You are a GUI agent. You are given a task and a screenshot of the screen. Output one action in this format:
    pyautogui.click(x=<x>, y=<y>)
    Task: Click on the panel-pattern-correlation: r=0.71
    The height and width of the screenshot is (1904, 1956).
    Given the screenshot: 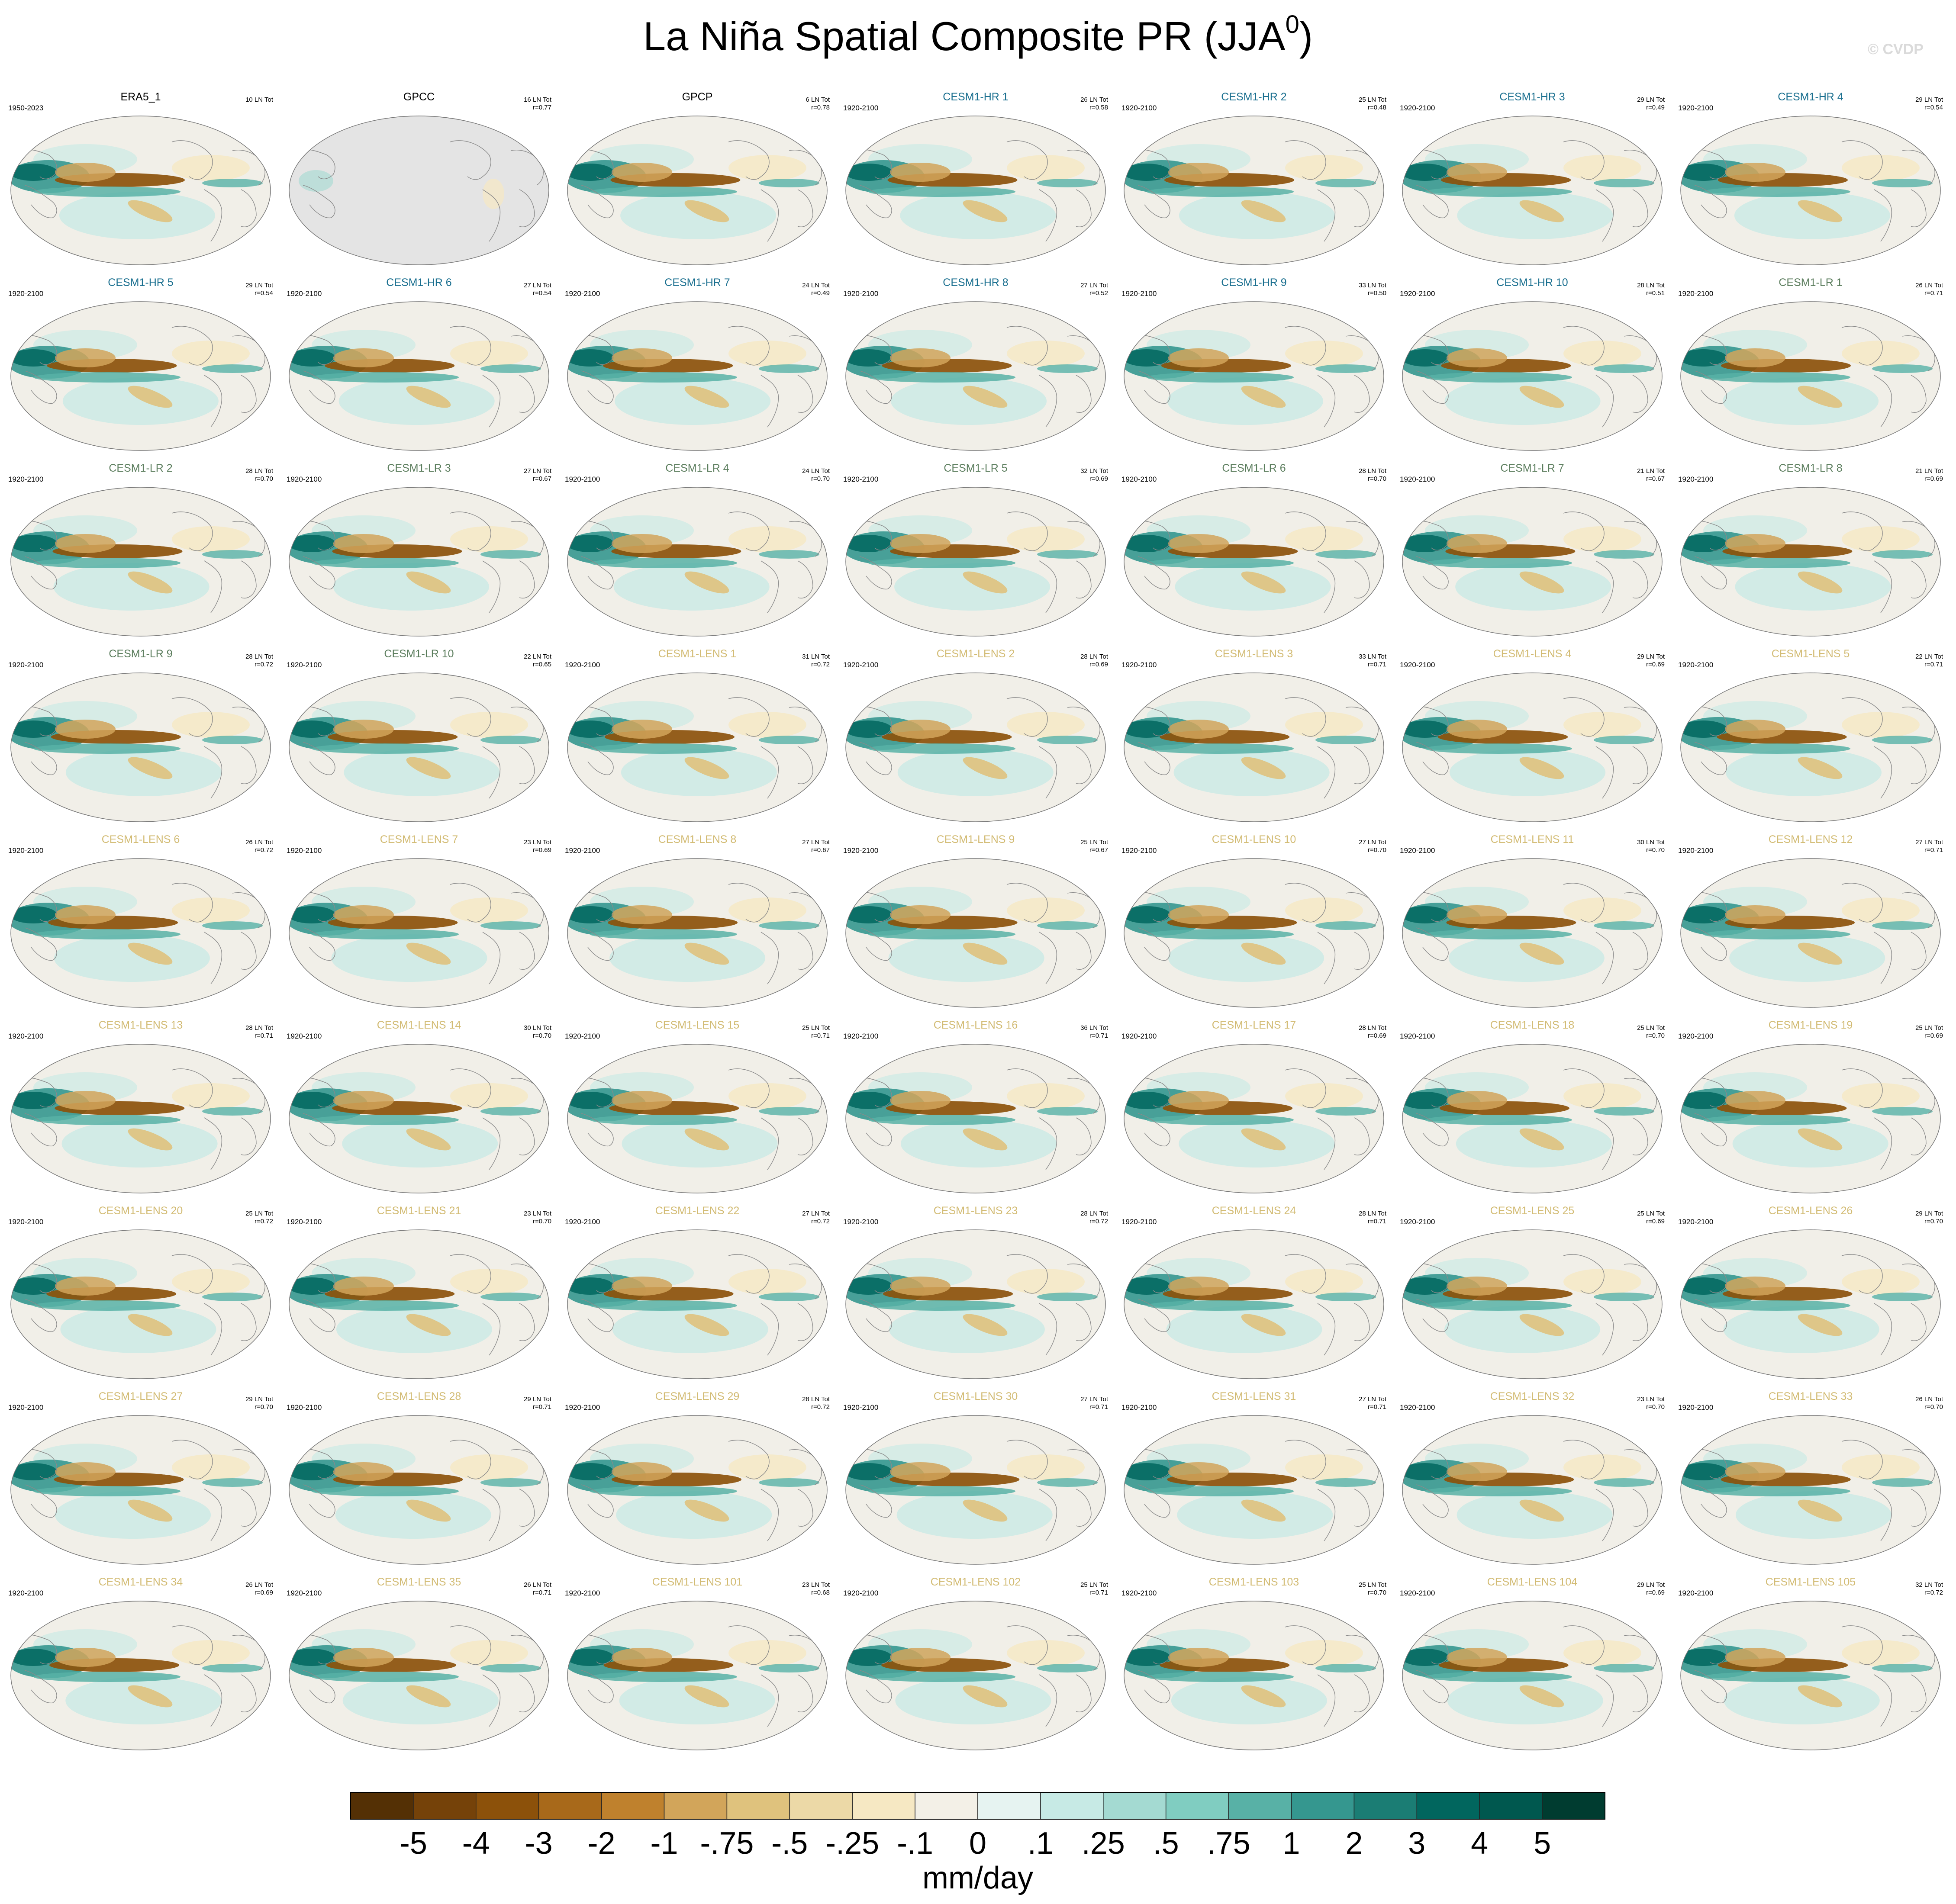 What is the action you would take?
    pyautogui.click(x=1377, y=1407)
    